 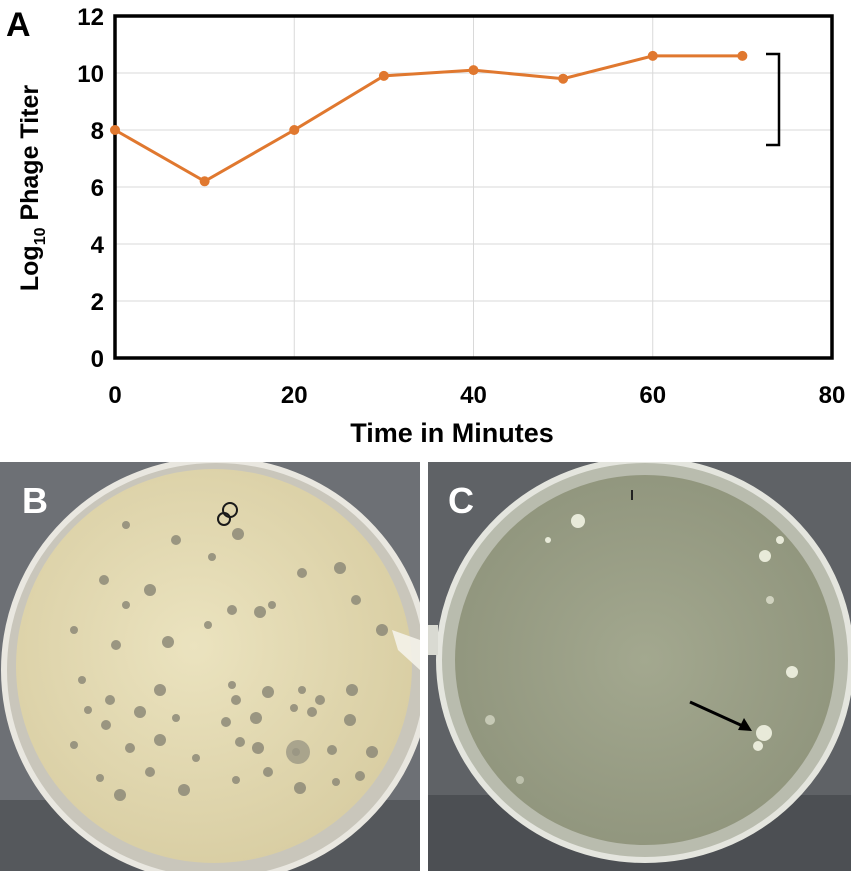 I want to click on x-tick-label: 60, so click(x=652, y=395).